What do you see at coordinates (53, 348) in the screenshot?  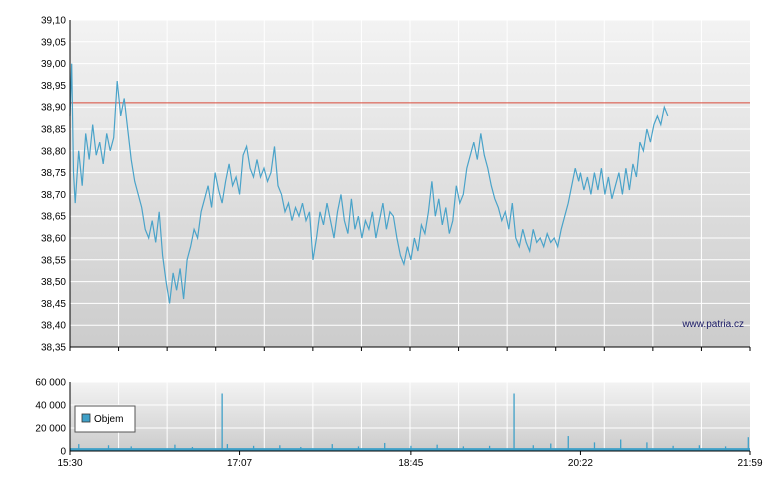 I see `price-y-tick-label: 38,35` at bounding box center [53, 348].